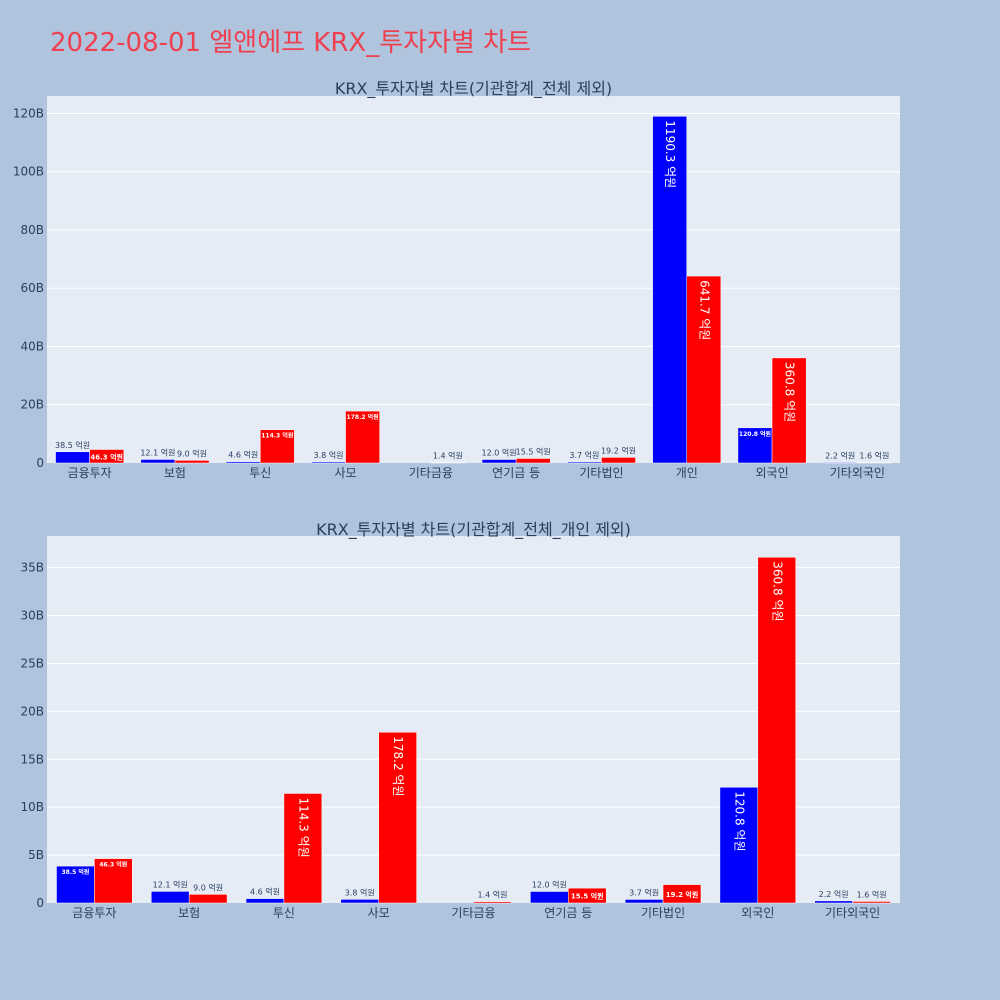  I want to click on data-label: 641.7 억원, so click(704, 310).